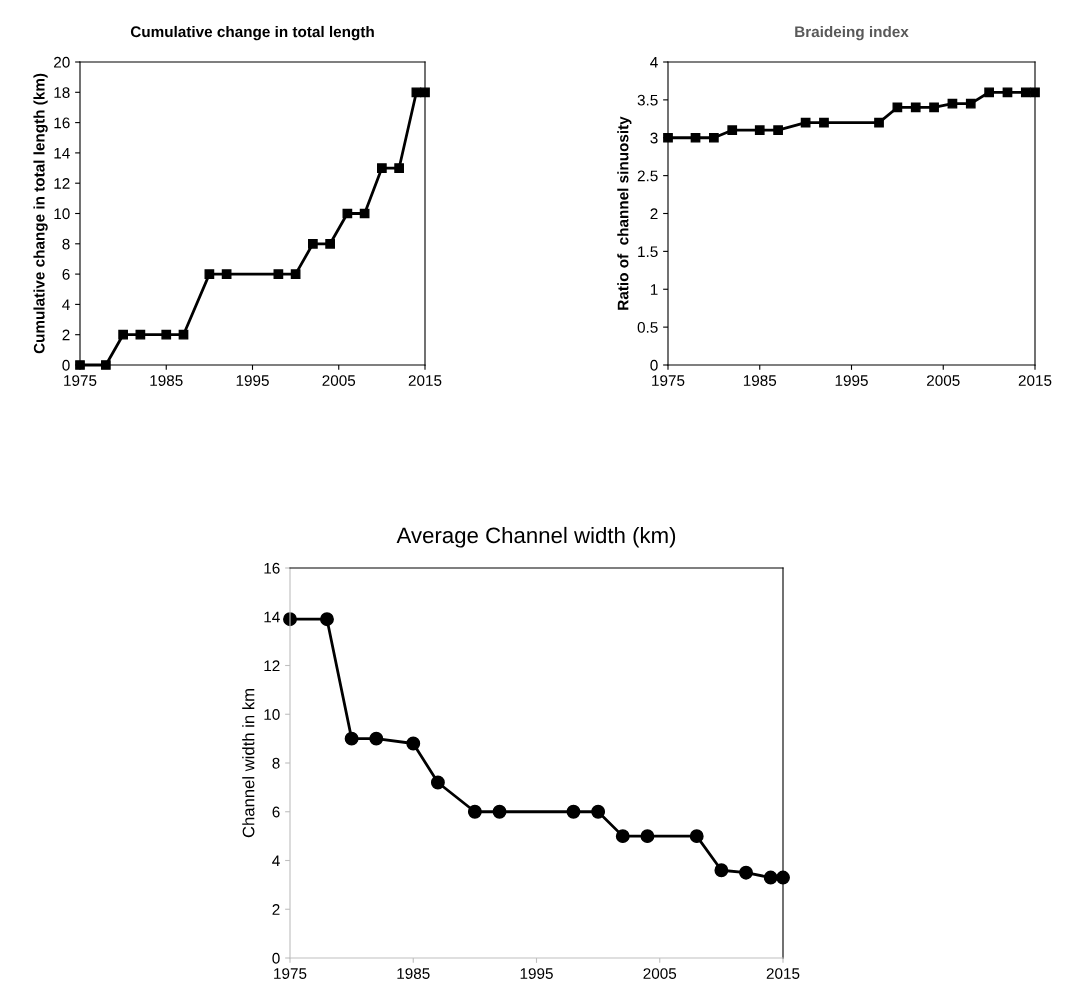 The image size is (1065, 998). I want to click on y-tick-label: 1, so click(654, 289).